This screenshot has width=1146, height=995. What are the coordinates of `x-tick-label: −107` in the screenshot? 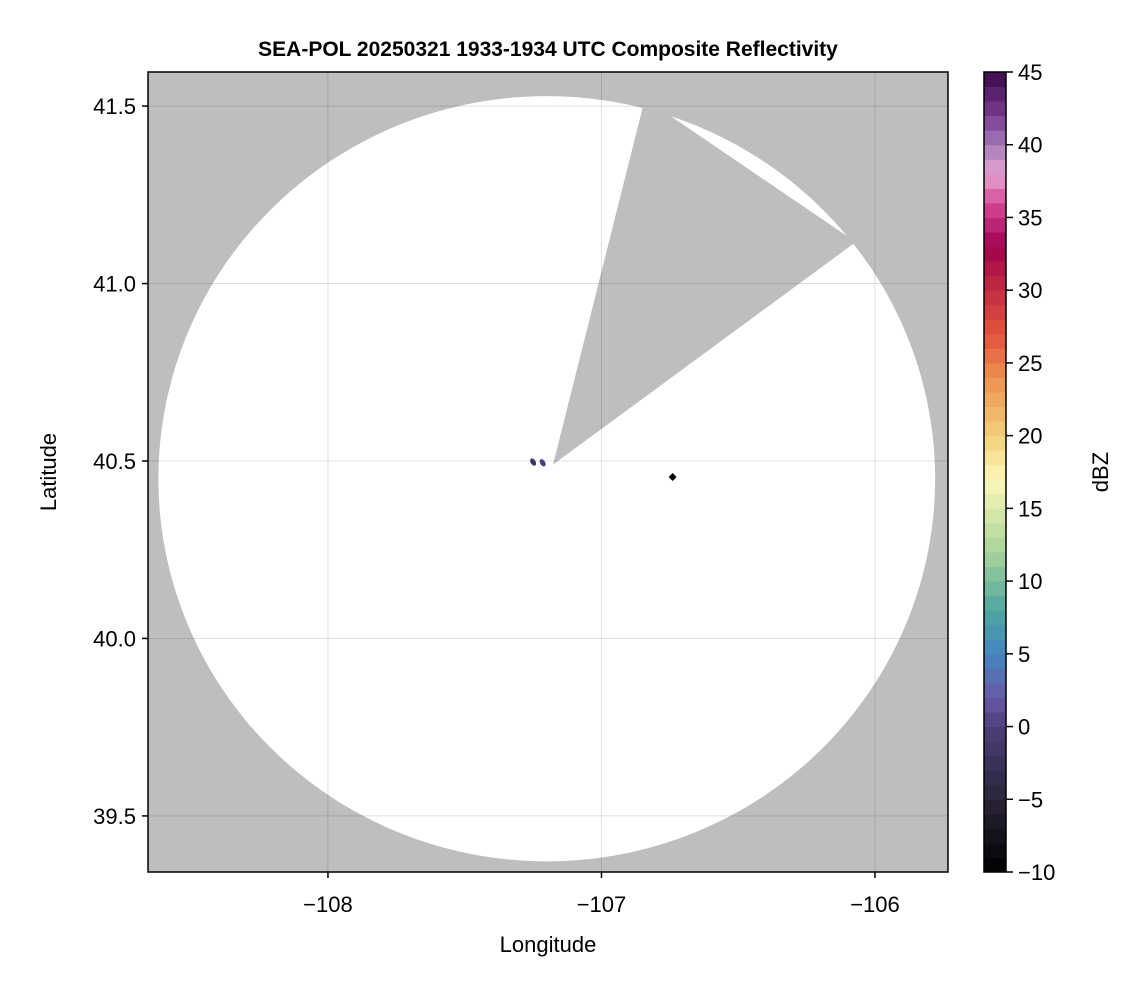 It's located at (602, 904).